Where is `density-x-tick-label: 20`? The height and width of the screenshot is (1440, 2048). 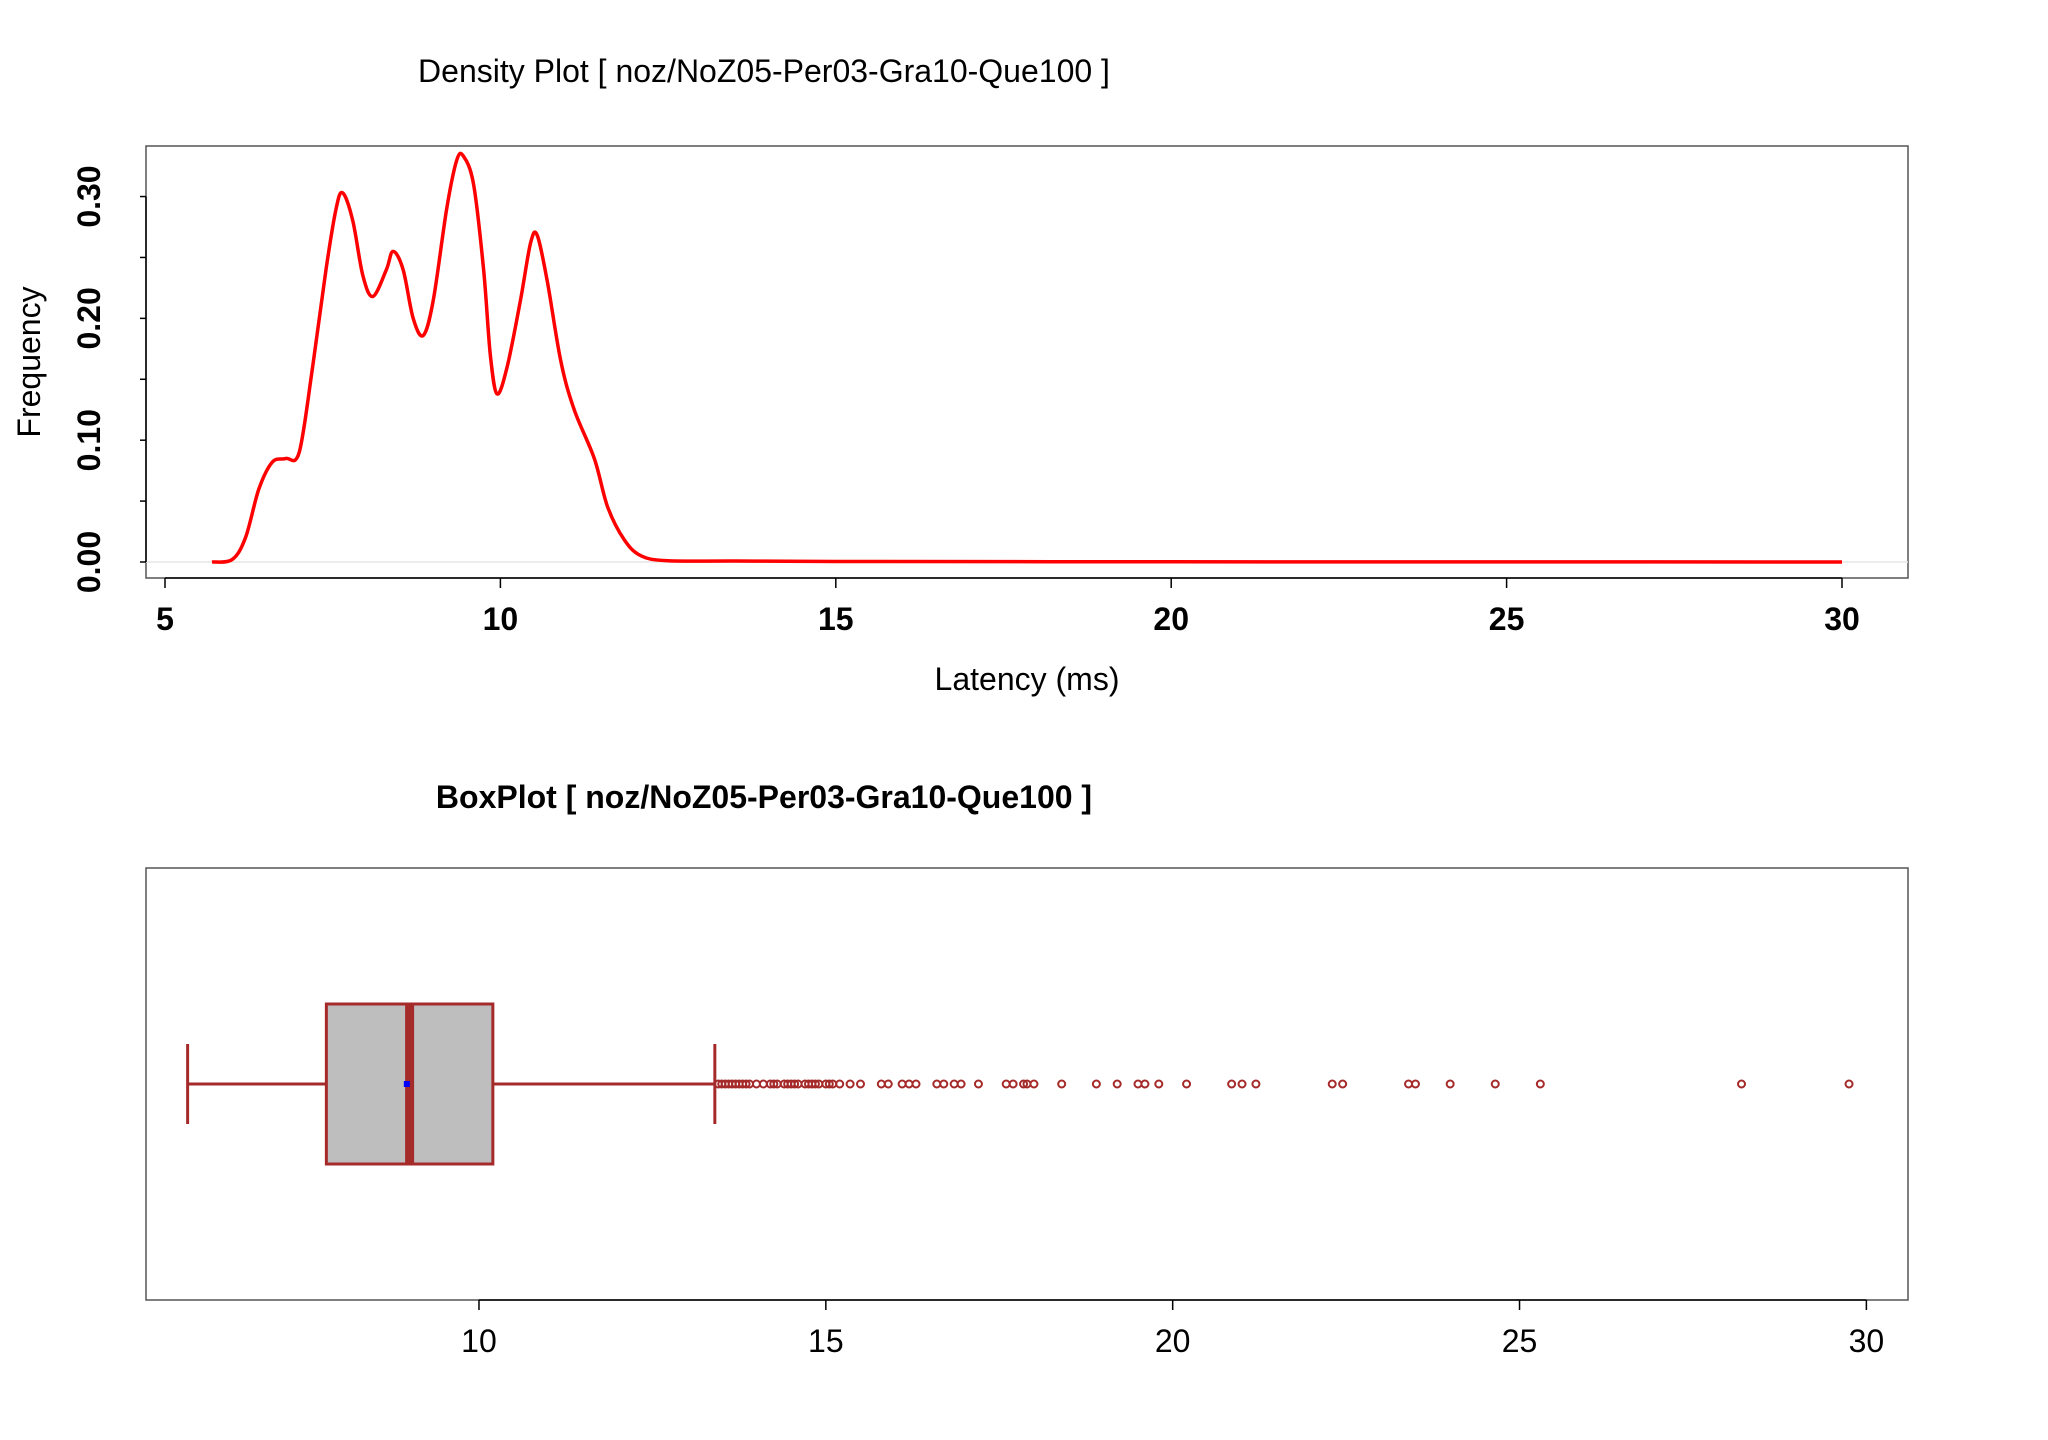 density-x-tick-label: 20 is located at coordinates (1171, 619).